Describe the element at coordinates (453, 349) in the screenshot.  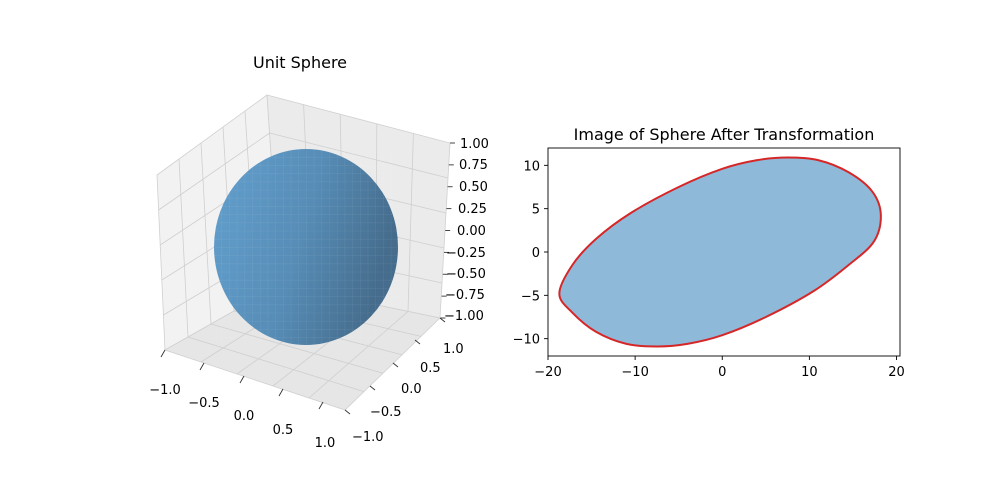
I see `y-tick-label: 1.0` at that location.